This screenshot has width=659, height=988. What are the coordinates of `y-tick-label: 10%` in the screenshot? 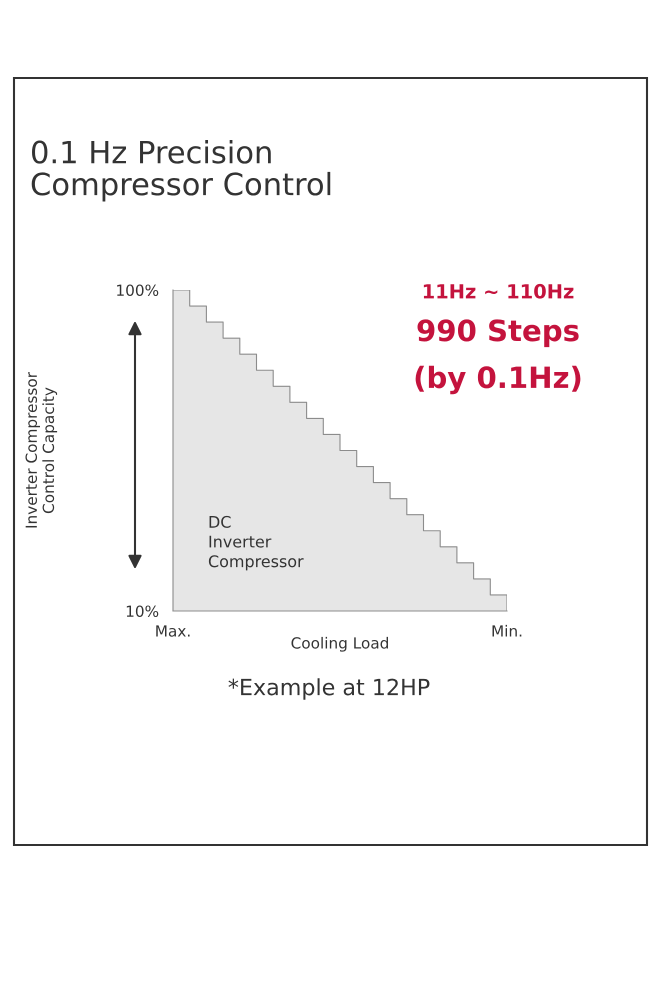 It's located at (142, 611).